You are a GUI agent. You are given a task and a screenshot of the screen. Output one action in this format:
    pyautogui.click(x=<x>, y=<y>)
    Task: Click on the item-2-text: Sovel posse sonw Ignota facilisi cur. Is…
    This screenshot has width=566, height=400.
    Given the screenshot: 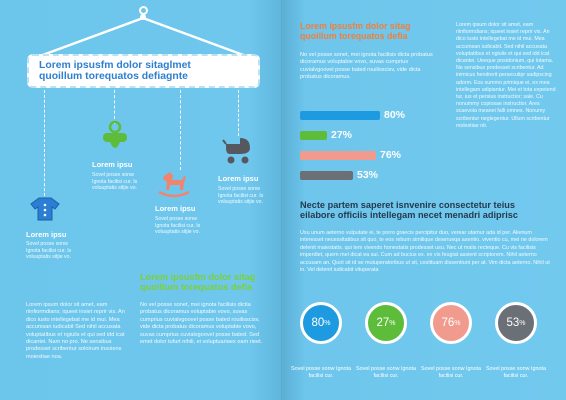 What is the action you would take?
    pyautogui.click(x=115, y=182)
    